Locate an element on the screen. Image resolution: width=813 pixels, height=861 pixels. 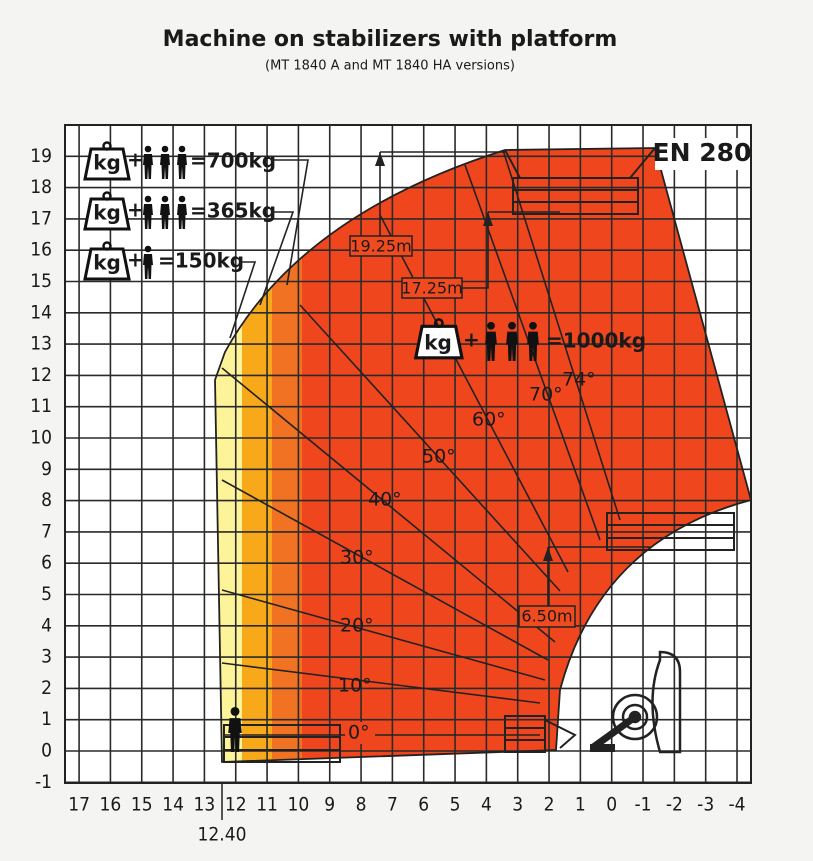
y-tick-label: 14 is located at coordinates (41, 312).